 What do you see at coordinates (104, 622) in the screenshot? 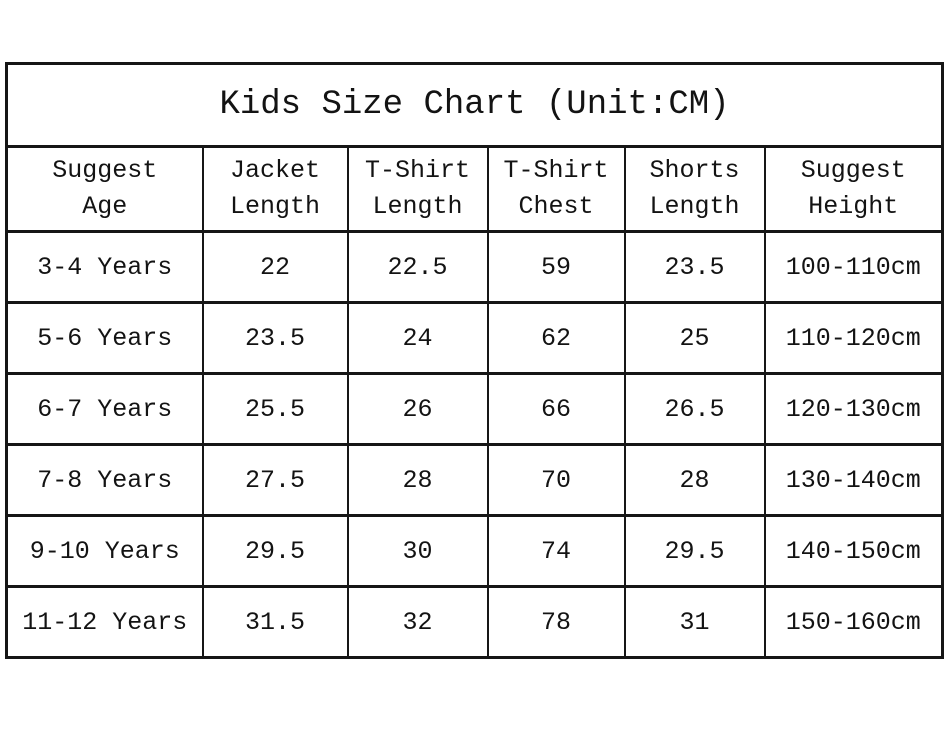
I see `cell-age: 11-12 Years` at bounding box center [104, 622].